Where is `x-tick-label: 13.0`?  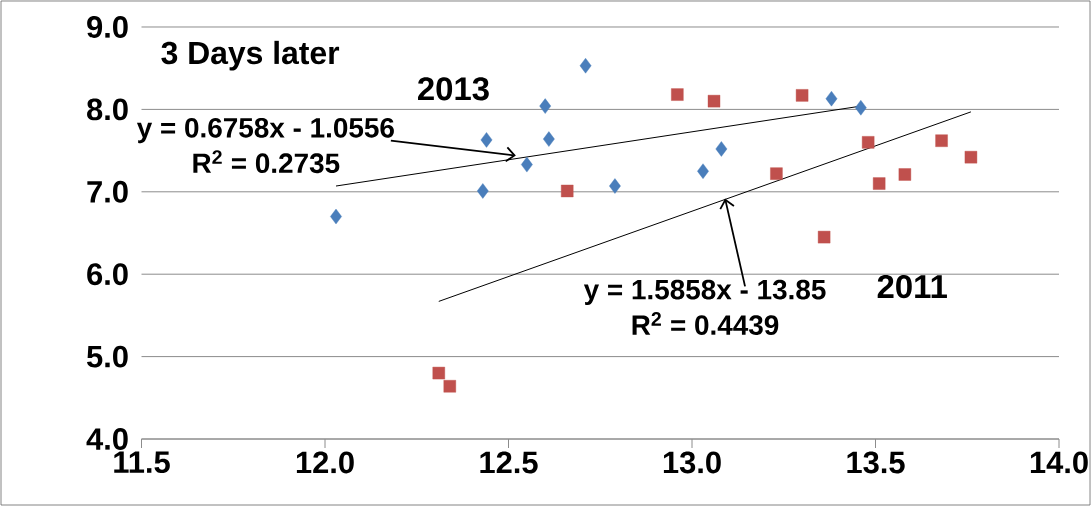 x-tick-label: 13.0 is located at coordinates (692, 462).